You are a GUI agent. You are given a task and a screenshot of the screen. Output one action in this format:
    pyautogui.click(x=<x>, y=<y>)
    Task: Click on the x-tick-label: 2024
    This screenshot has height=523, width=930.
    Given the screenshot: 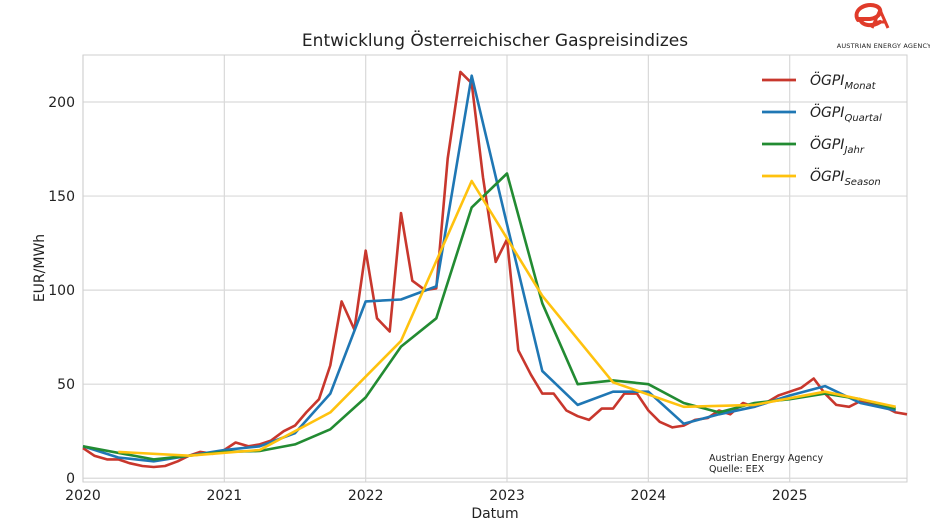 What is the action you would take?
    pyautogui.click(x=649, y=496)
    